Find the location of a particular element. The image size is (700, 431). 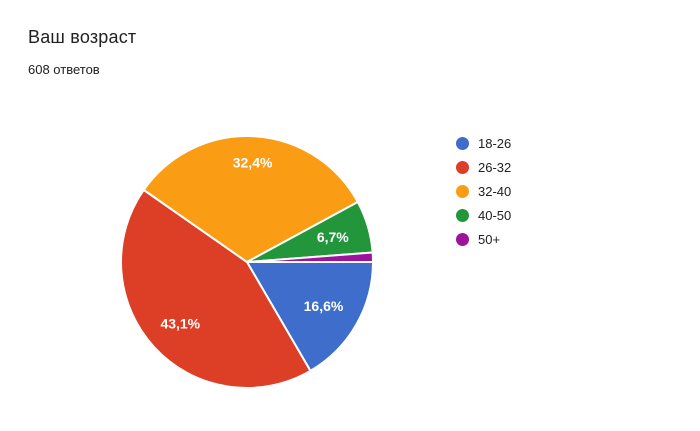

legend-item-32-40: 32-40 is located at coordinates (483, 191).